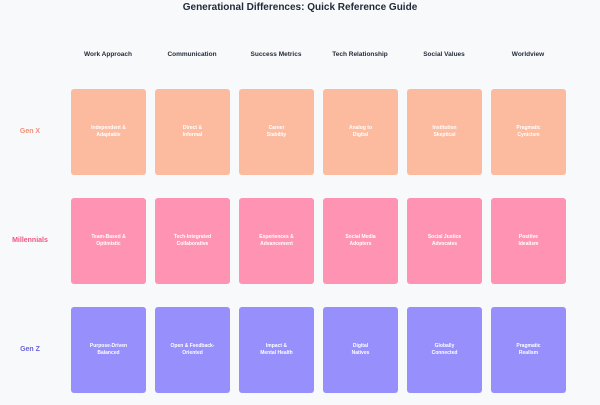 The image size is (600, 405). What do you see at coordinates (30, 131) in the screenshot?
I see `row-label: Gen X` at bounding box center [30, 131].